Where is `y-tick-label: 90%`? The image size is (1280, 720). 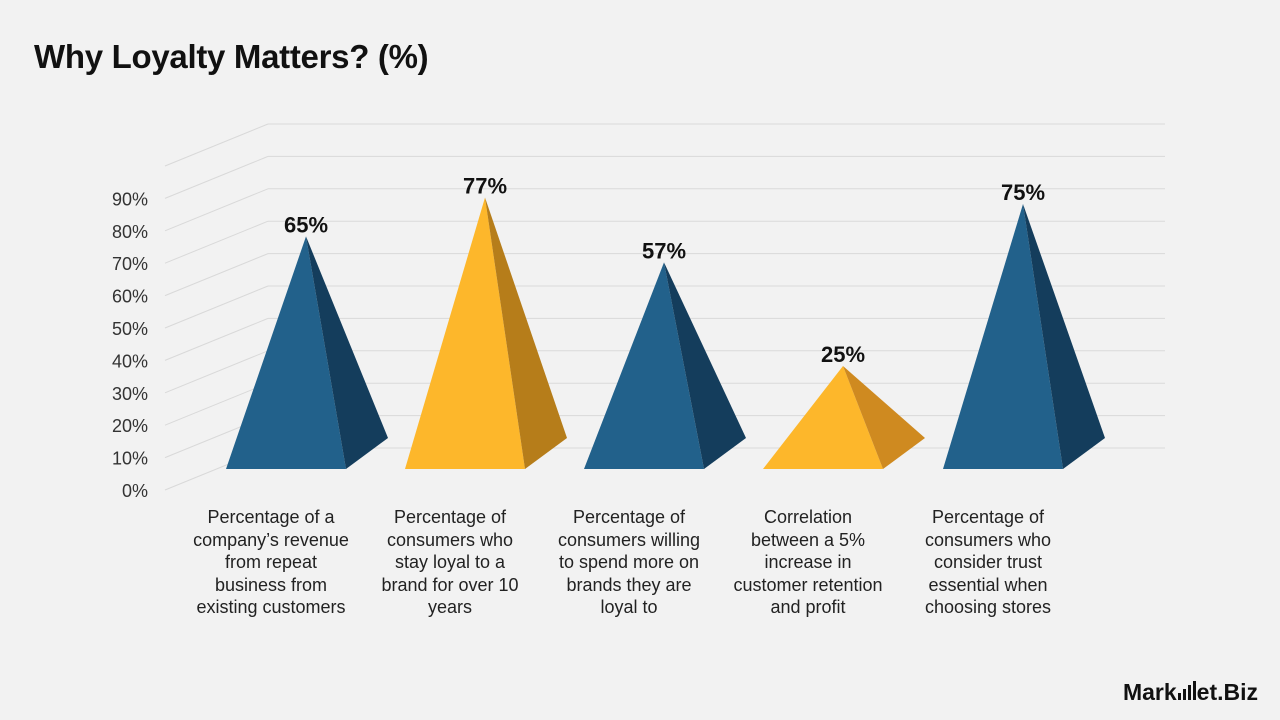
y-tick-label: 90% is located at coordinates (130, 199).